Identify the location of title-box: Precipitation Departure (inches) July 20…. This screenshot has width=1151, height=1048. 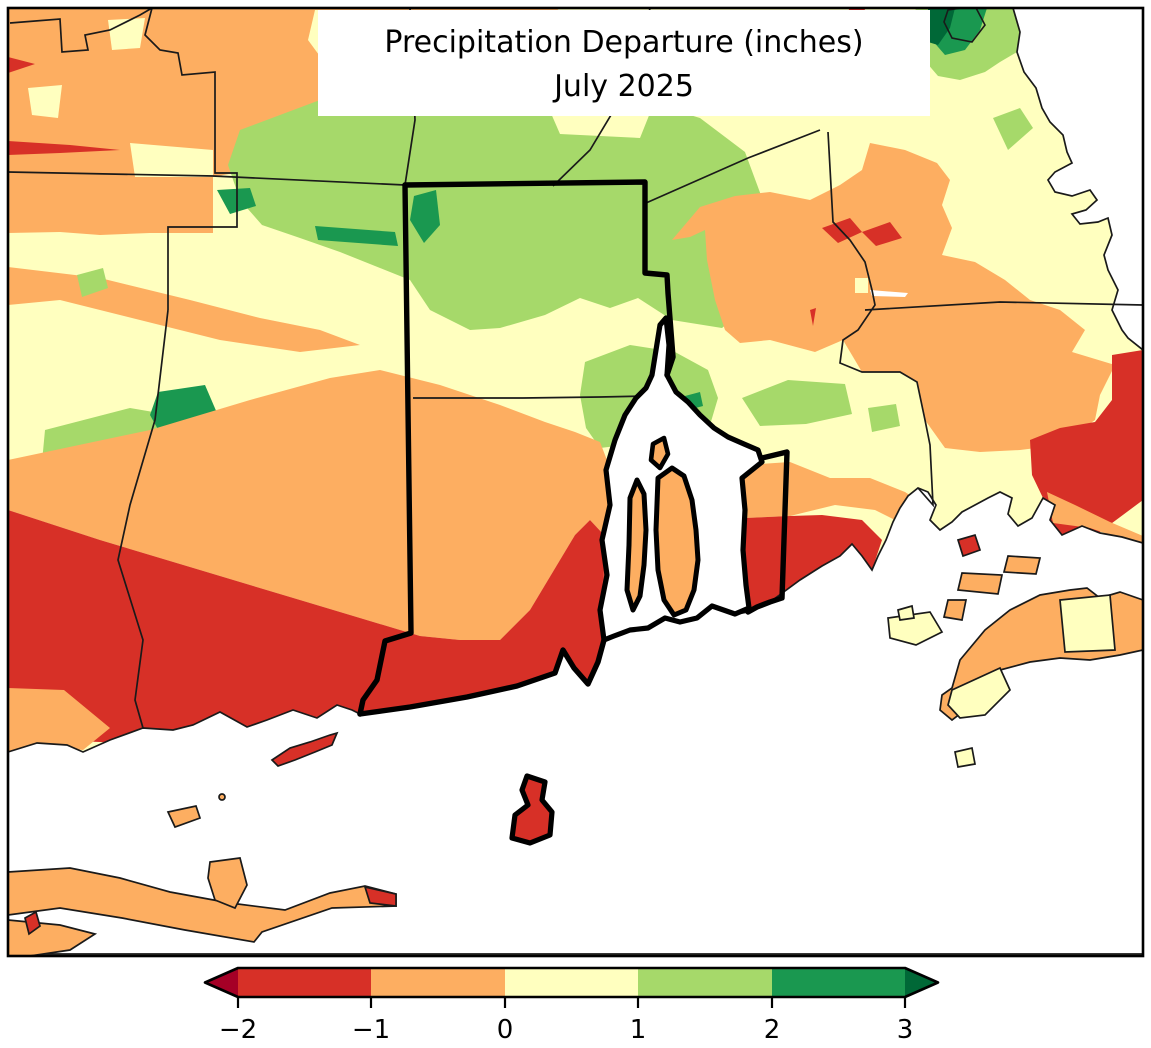
(624, 63).